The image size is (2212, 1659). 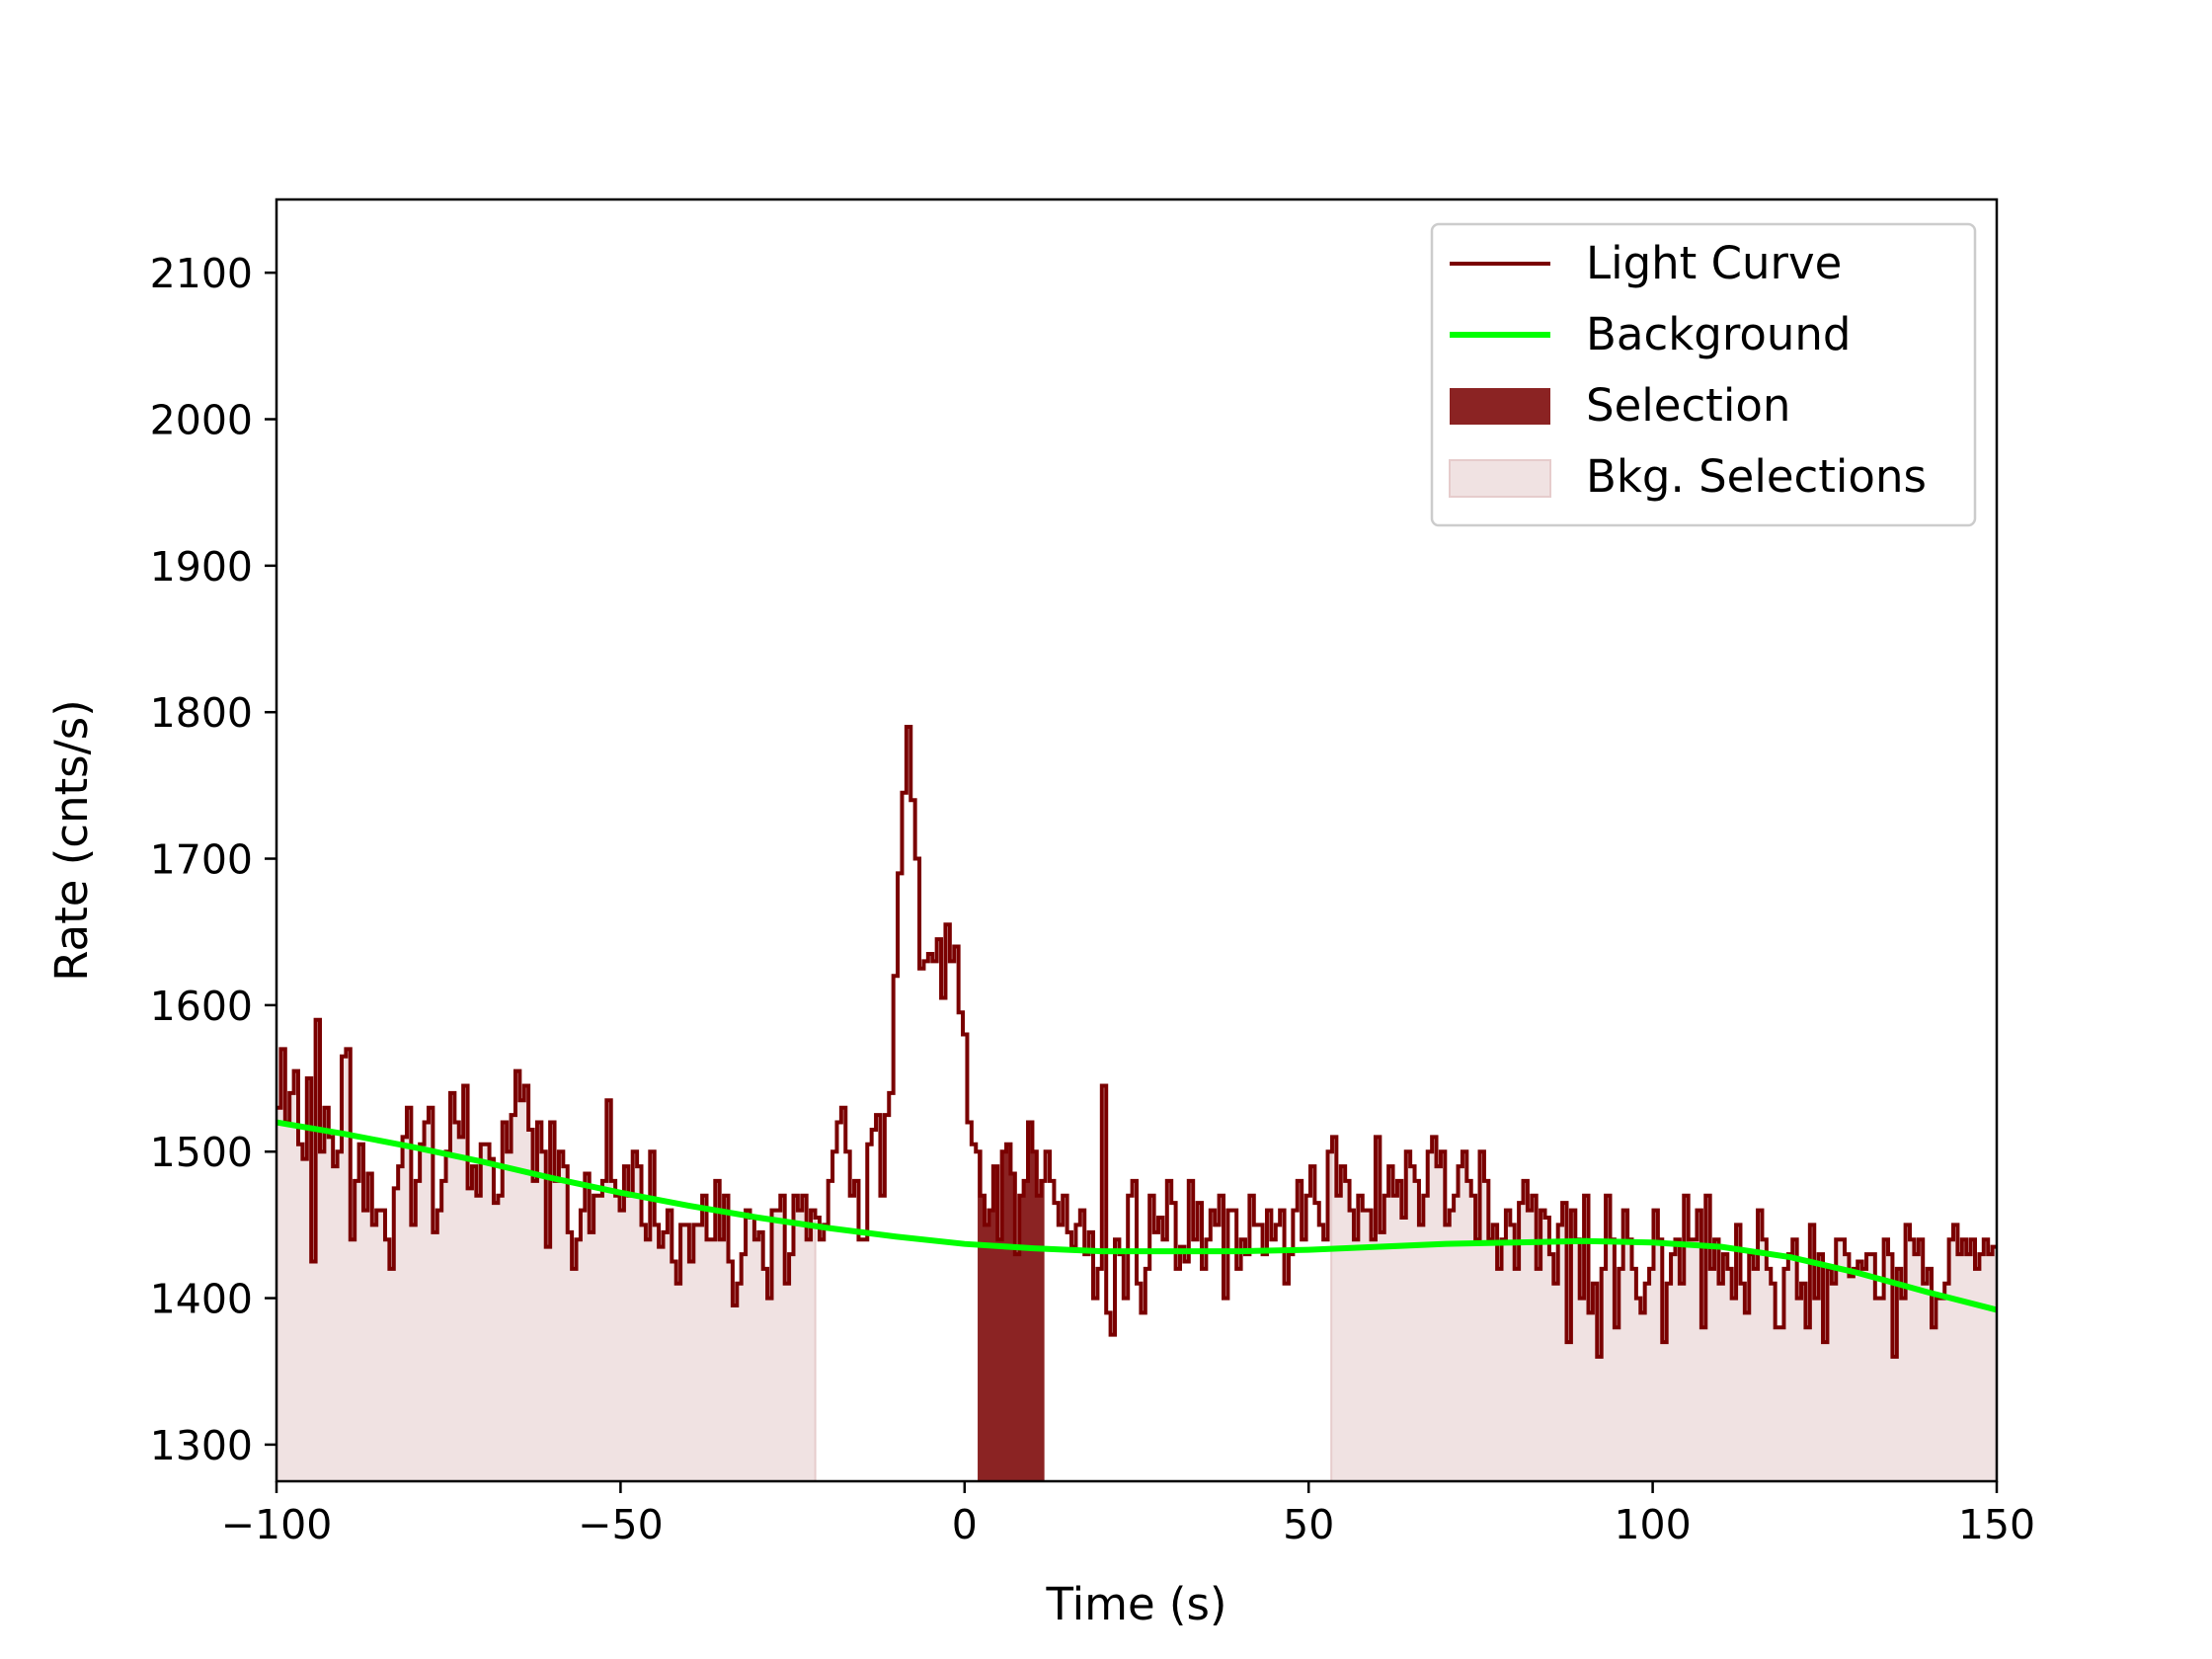 What do you see at coordinates (1128, 1515) in the screenshot?
I see `x-axis-ticks: −100 −50 0 50 100 150` at bounding box center [1128, 1515].